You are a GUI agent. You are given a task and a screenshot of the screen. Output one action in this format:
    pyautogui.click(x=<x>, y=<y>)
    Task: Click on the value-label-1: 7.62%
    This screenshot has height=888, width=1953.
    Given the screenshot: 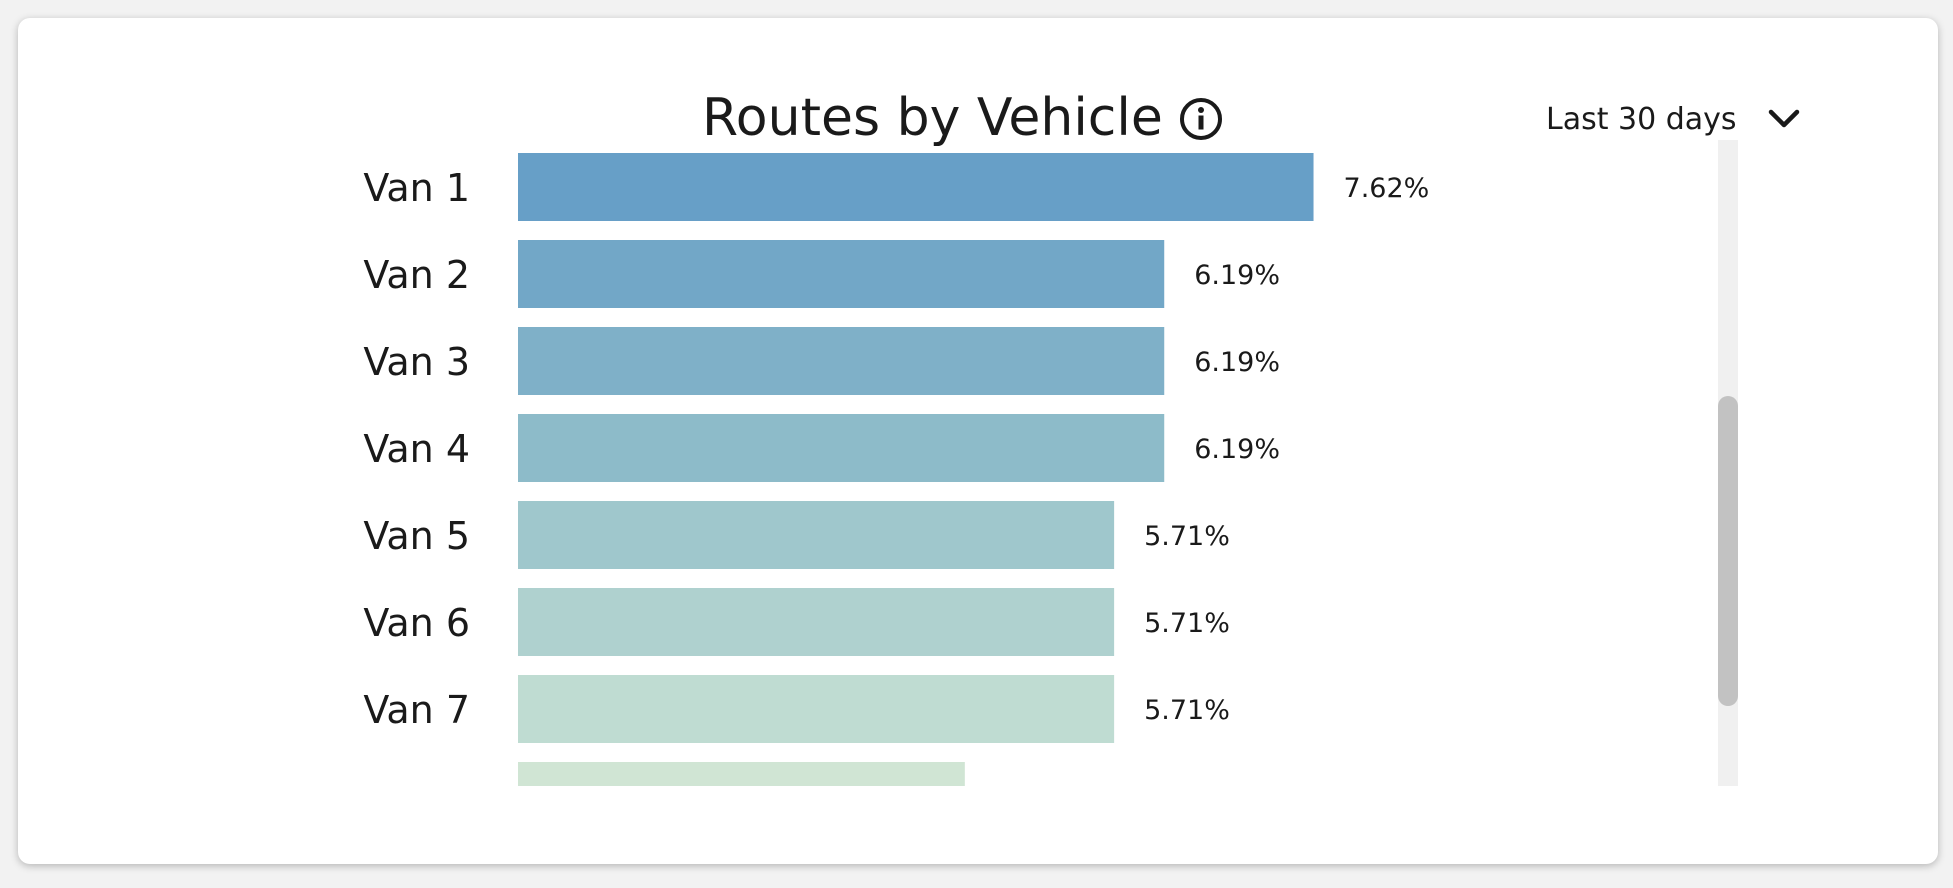 What is the action you would take?
    pyautogui.click(x=1387, y=188)
    